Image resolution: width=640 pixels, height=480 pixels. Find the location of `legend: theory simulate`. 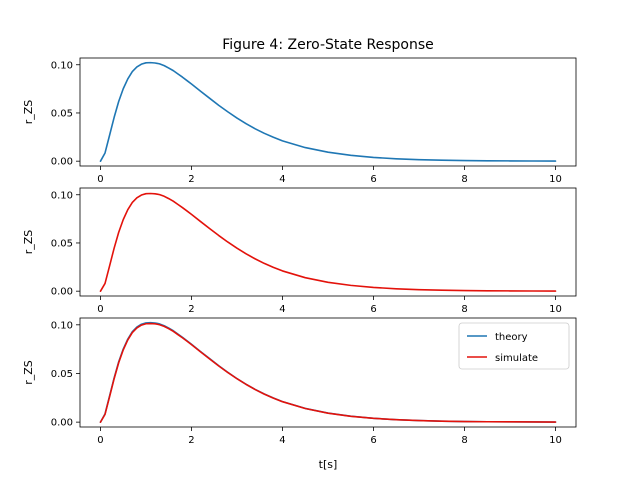

legend: theory simulate is located at coordinates (514, 346).